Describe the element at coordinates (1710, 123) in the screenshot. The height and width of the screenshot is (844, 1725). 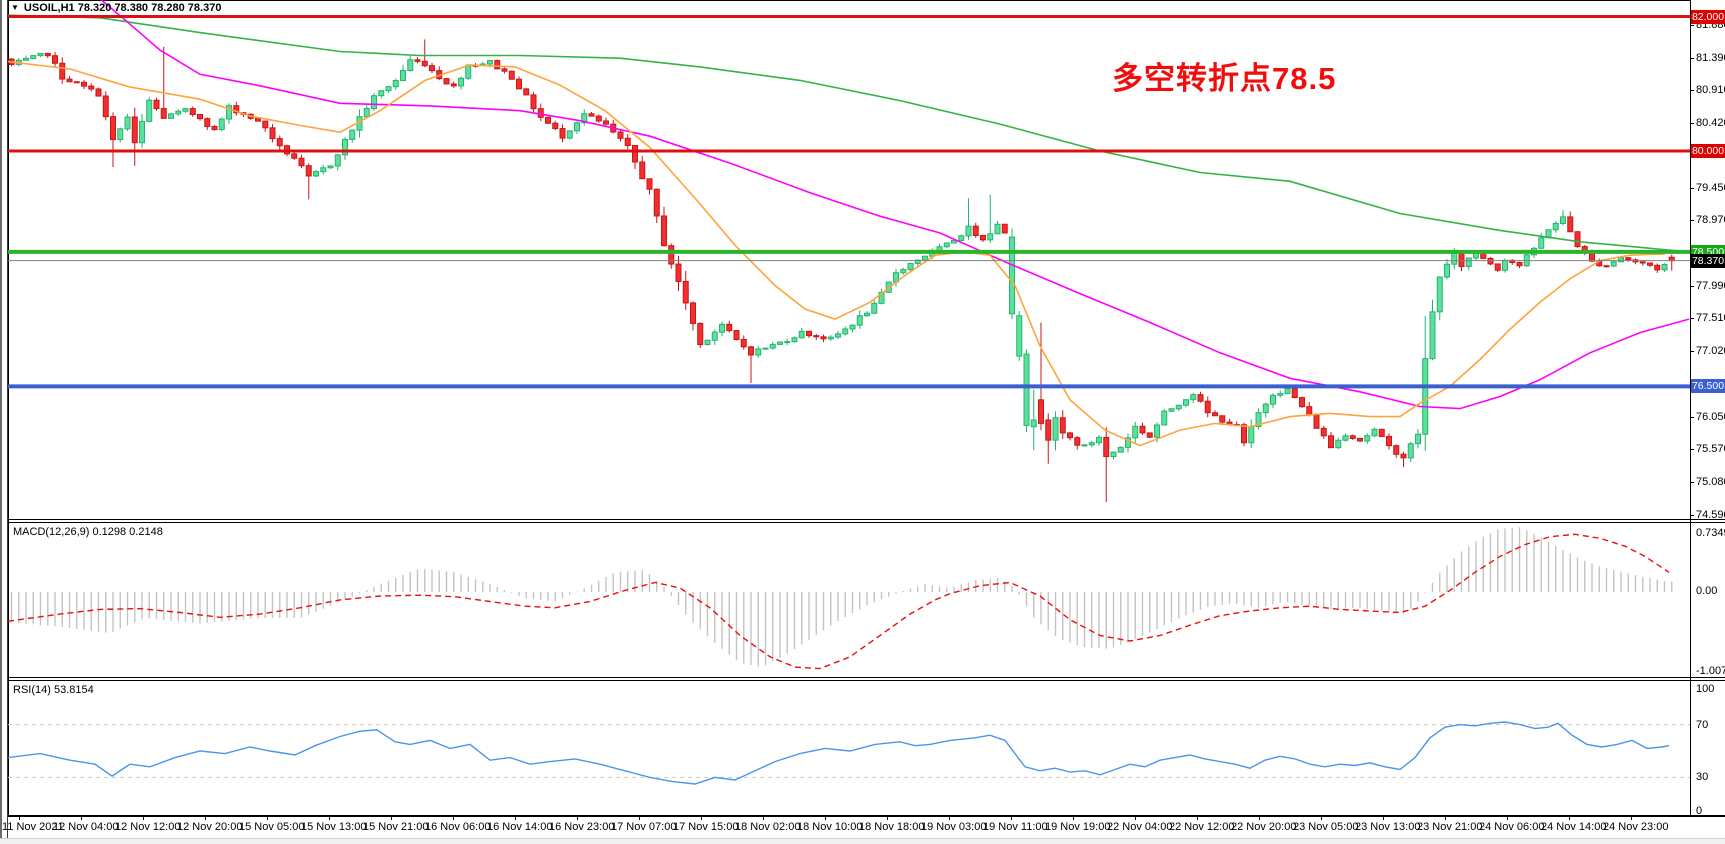
I see `price-axis-label: 80.420` at that location.